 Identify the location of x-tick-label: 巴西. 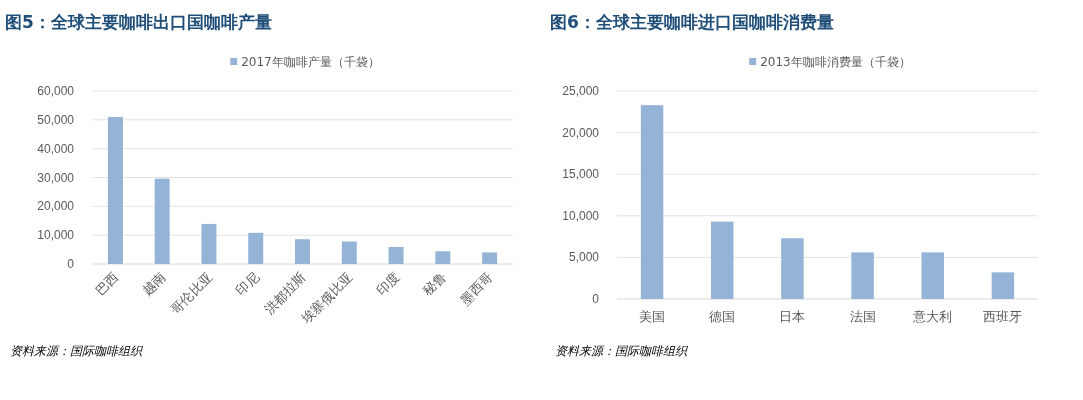
(107, 284).